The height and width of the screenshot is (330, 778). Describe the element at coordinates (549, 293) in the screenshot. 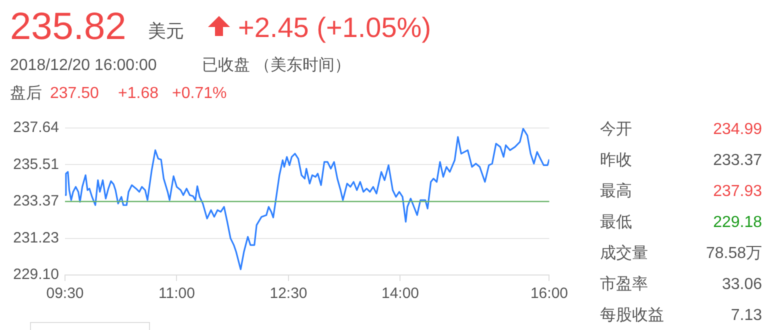

I see `x-tick-label: 16:00` at that location.